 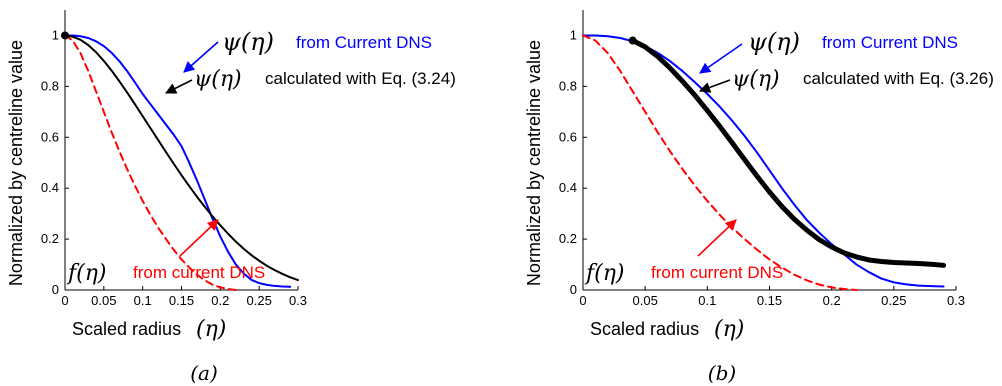 I want to click on arrow-f-dns-a, so click(x=199, y=238).